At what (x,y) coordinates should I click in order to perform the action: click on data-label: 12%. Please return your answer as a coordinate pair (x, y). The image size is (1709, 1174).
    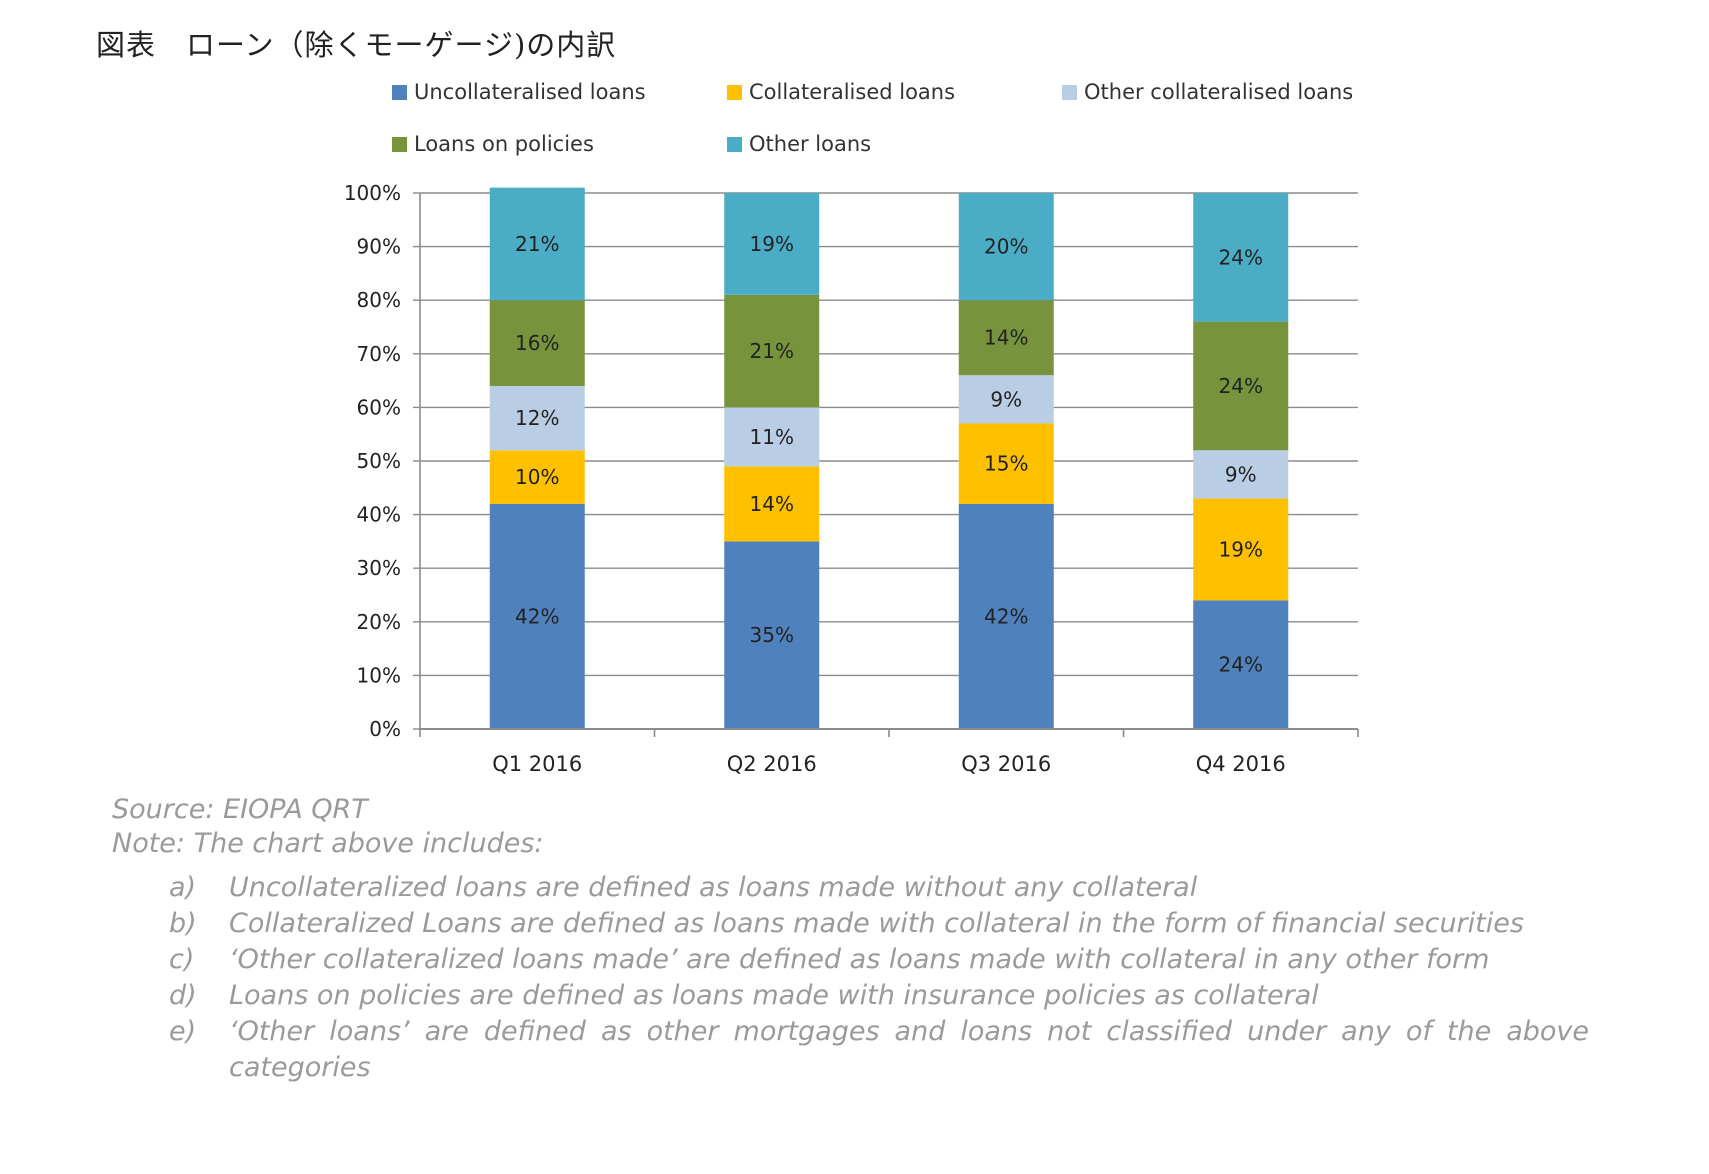
    Looking at the image, I should click on (537, 418).